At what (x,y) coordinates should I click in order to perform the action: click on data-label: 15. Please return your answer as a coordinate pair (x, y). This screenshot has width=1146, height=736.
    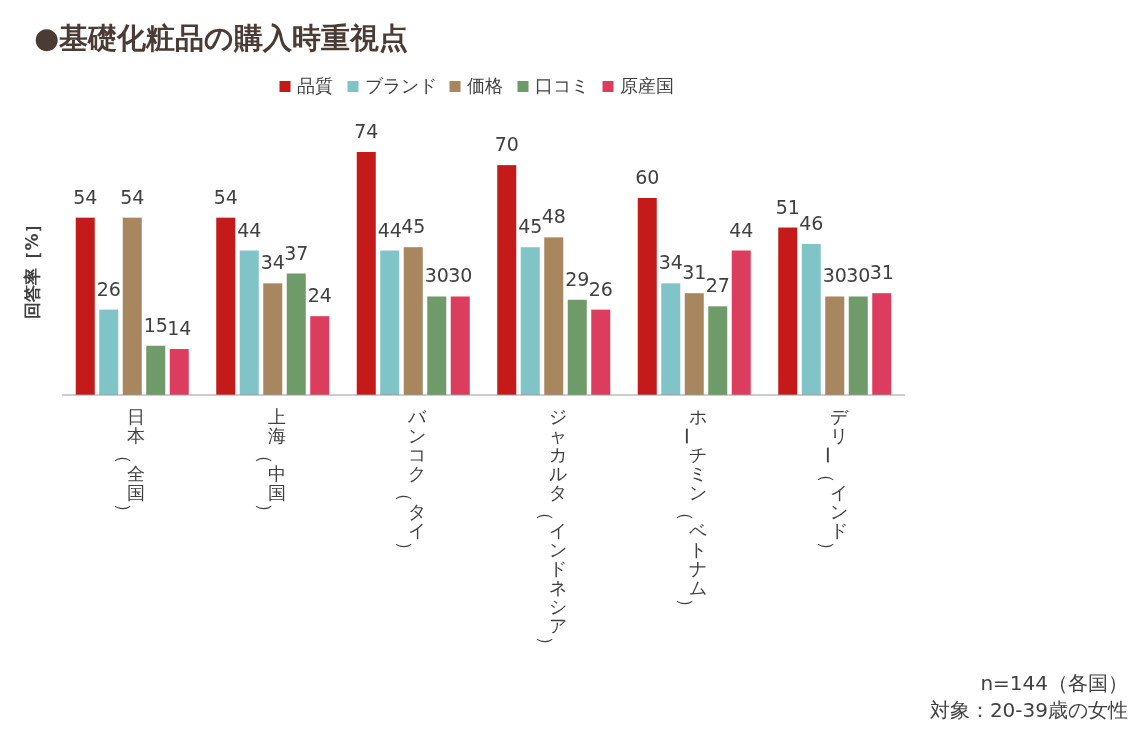
    Looking at the image, I should click on (155, 324).